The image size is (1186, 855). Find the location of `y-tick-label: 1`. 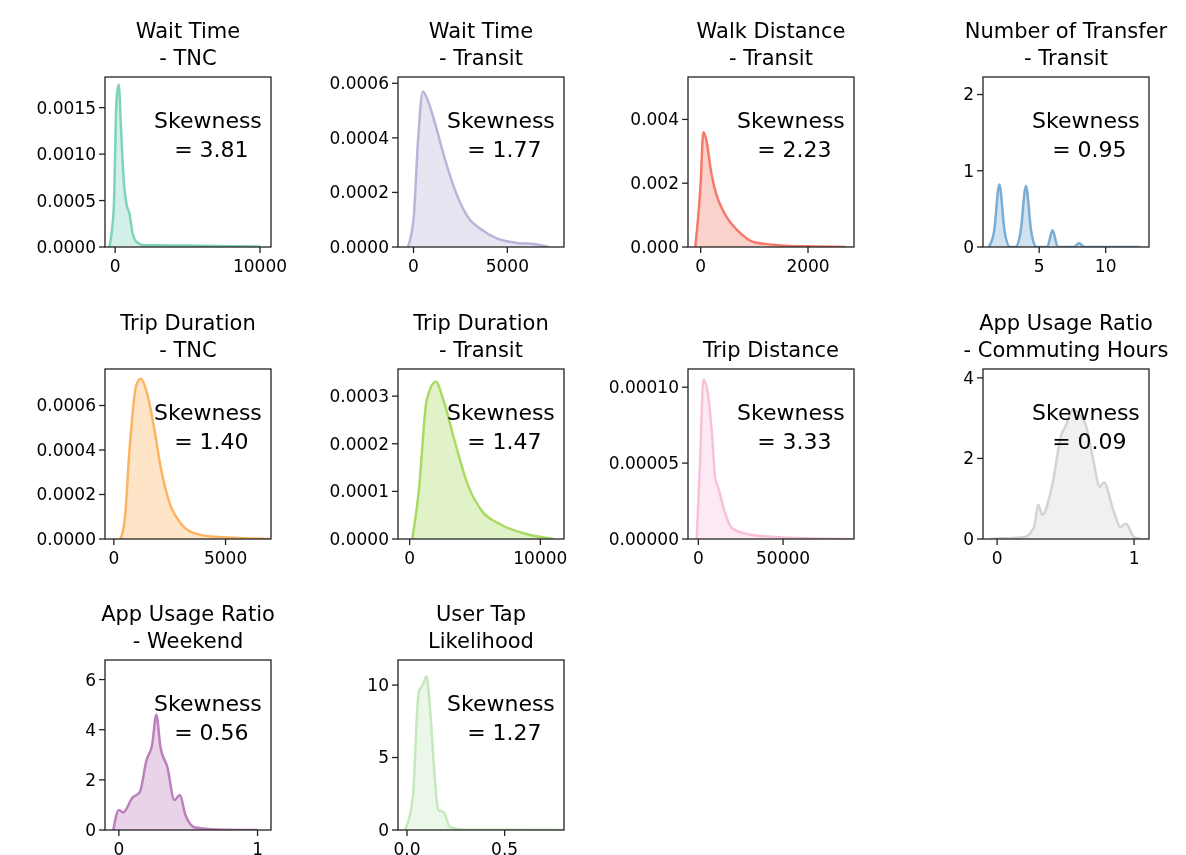

y-tick-label: 1 is located at coordinates (968, 170).